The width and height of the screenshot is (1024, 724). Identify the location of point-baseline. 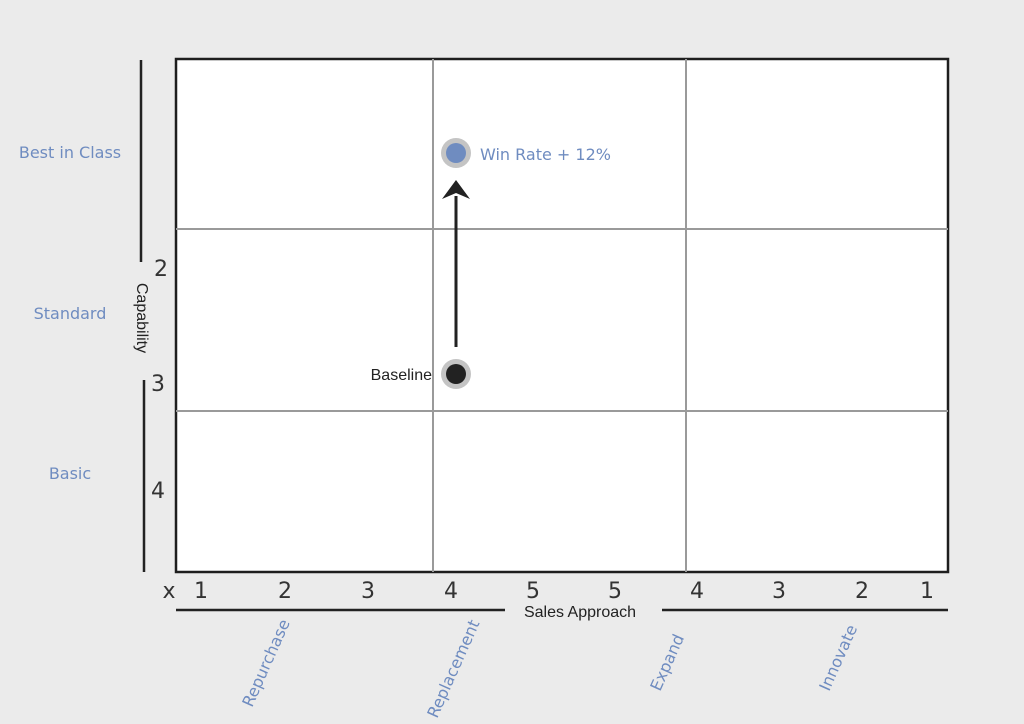
(456, 374).